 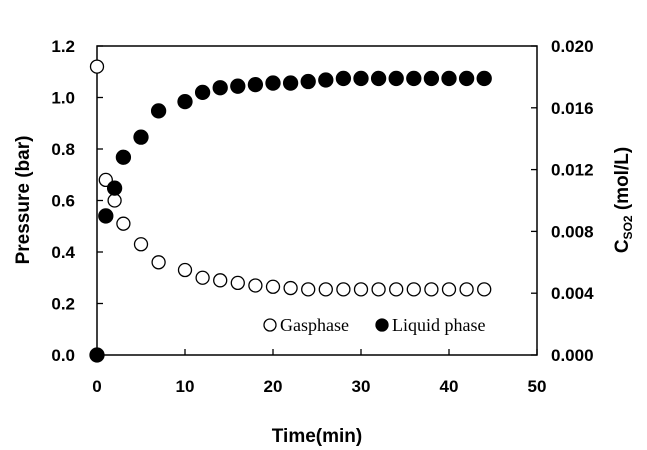 I want to click on y-tick-label: 1.2, so click(x=63, y=46).